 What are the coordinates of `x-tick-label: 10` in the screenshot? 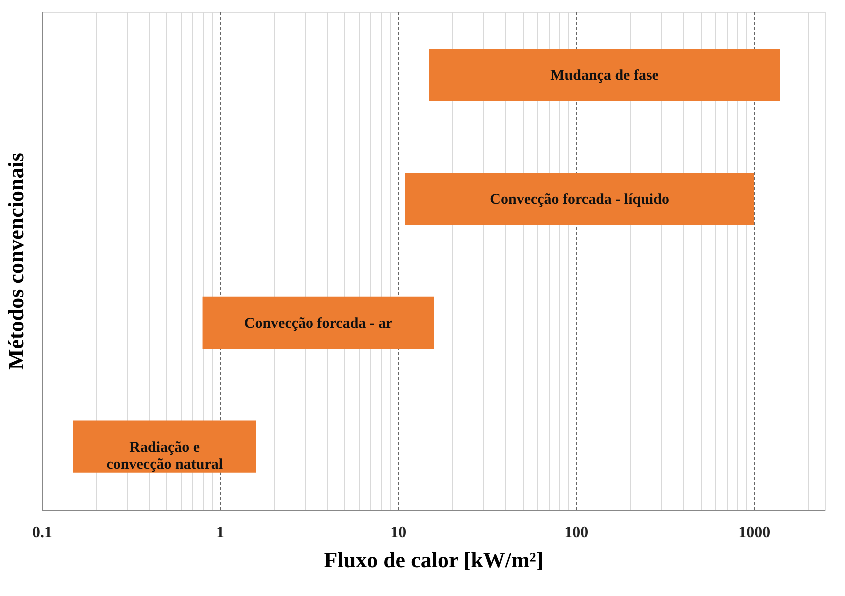 It's located at (398, 533).